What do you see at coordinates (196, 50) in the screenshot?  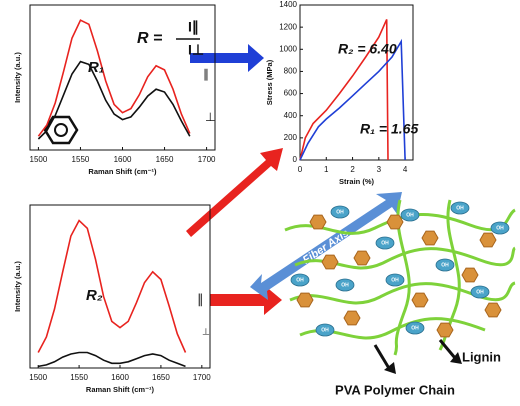 I see `annotation: I⊥` at bounding box center [196, 50].